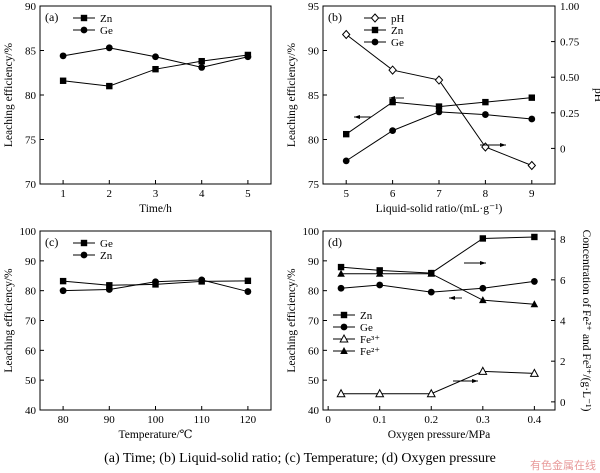  I want to click on x-tick-label: 90, so click(110, 420).